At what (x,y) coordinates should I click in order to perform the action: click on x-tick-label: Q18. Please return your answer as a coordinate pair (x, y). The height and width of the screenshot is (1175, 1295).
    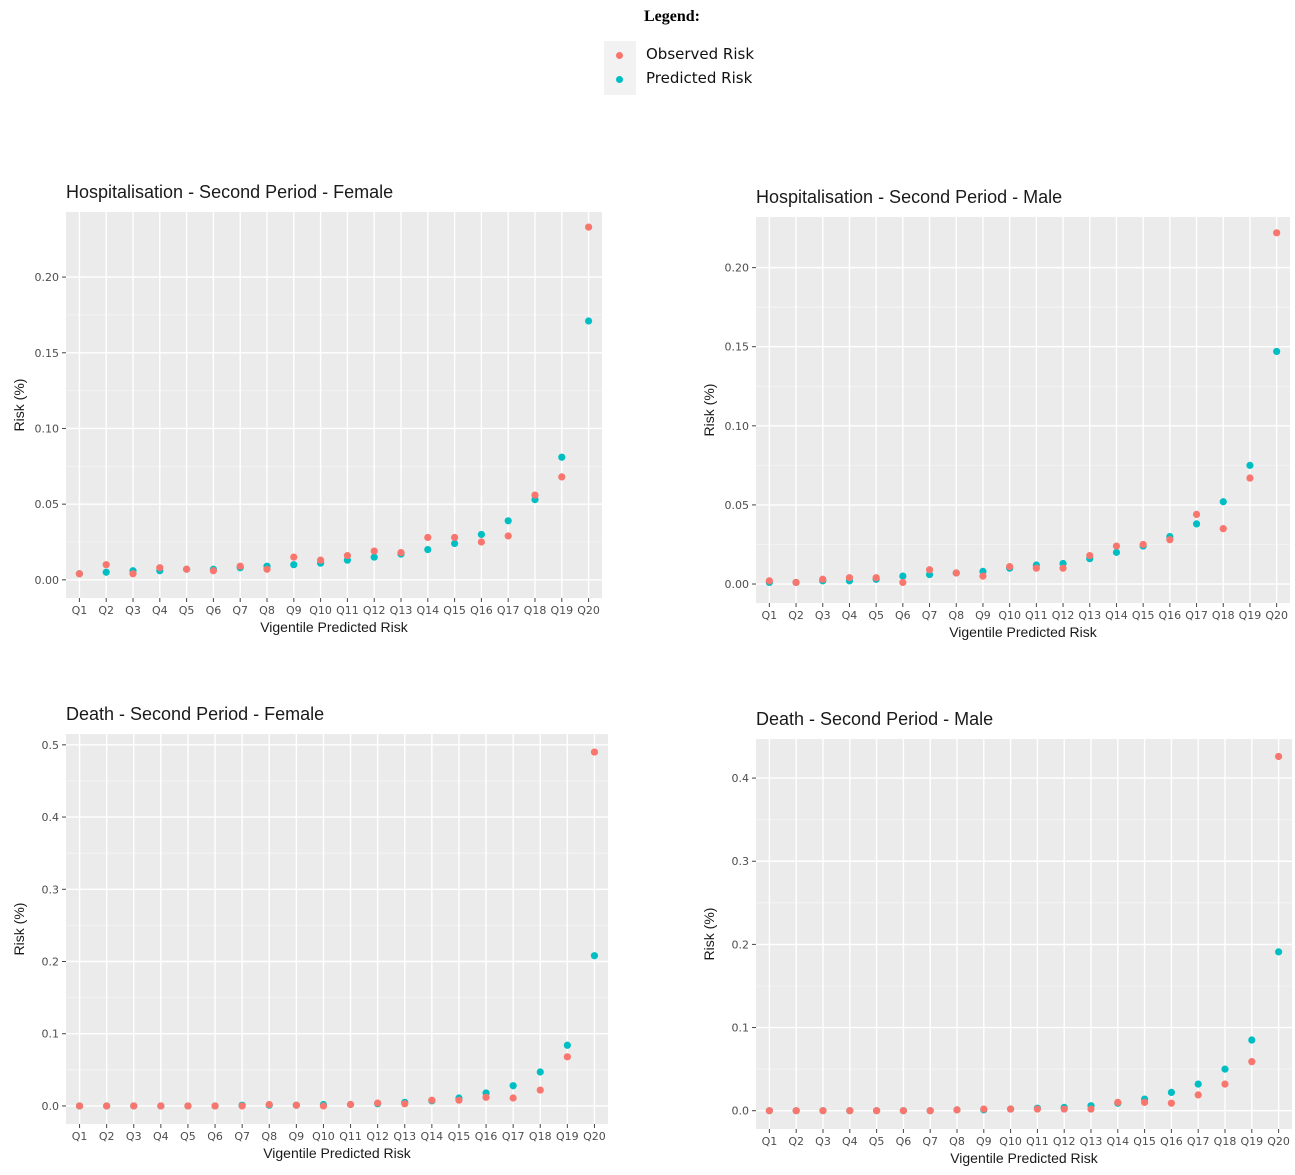
    Looking at the image, I should click on (540, 1136).